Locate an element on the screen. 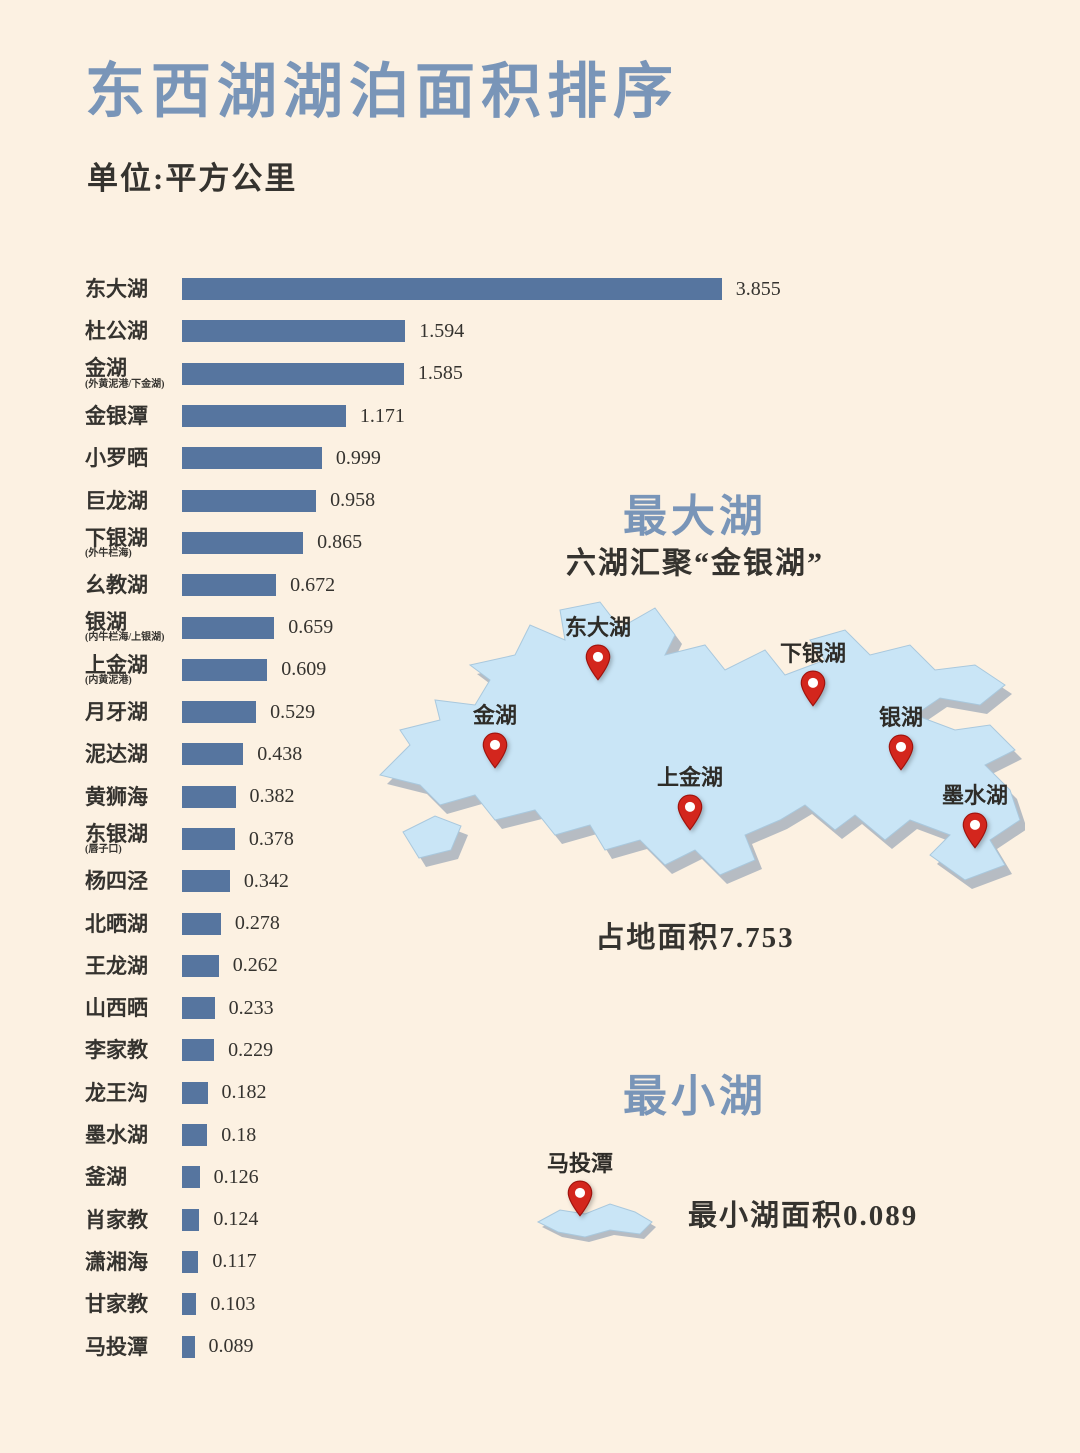 The height and width of the screenshot is (1453, 1080). map-marker-dongdahu: 东大湖 is located at coordinates (598, 646).